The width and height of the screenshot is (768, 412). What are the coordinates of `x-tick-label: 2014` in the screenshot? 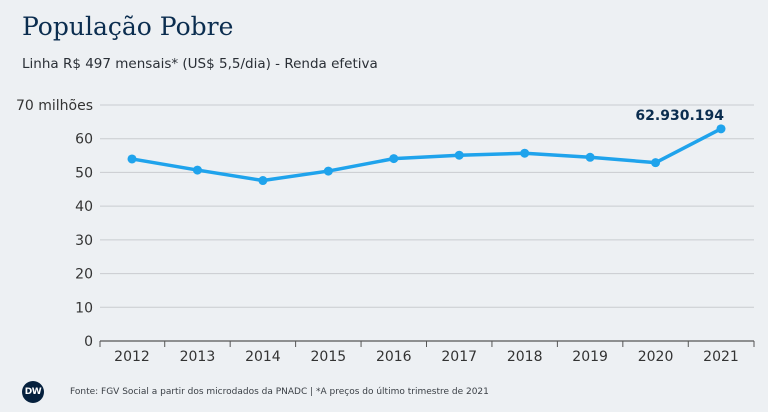 It's located at (263, 357).